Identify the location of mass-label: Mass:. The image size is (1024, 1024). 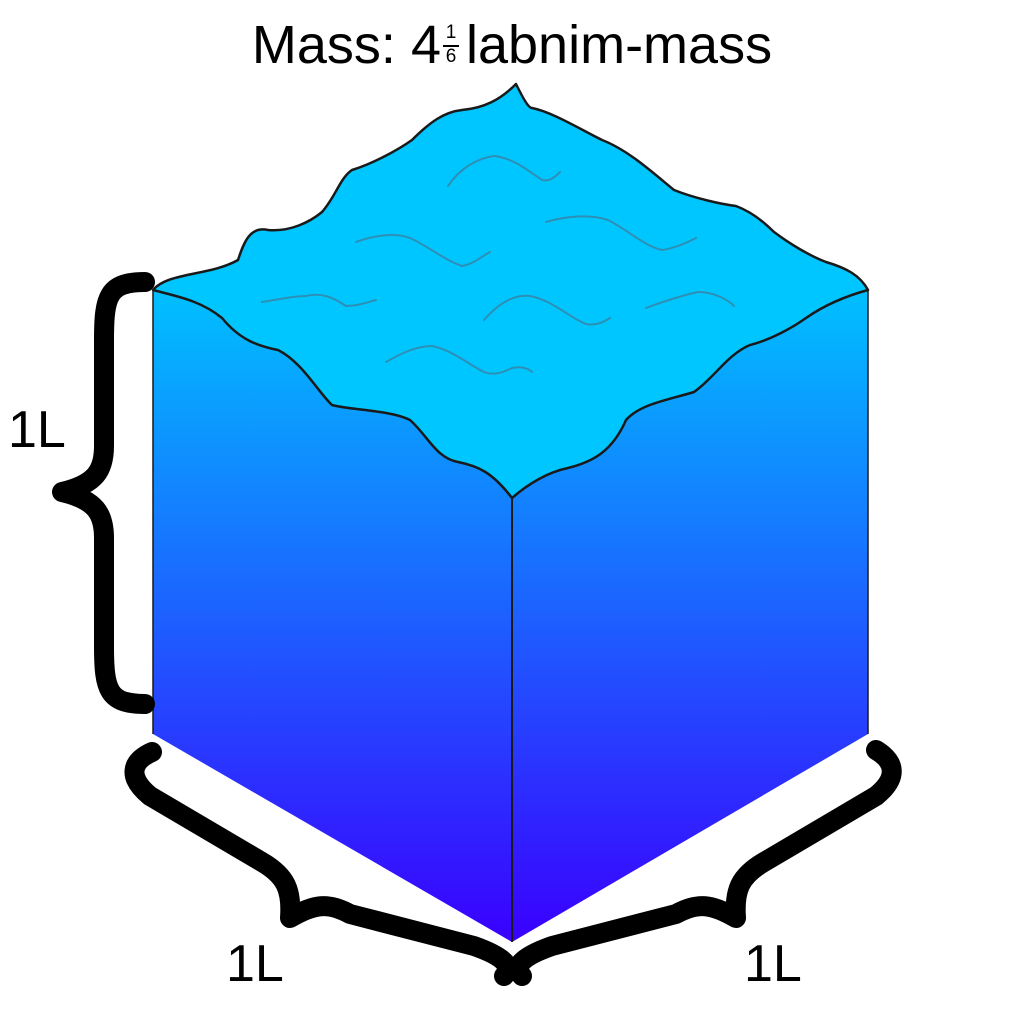
(323, 45).